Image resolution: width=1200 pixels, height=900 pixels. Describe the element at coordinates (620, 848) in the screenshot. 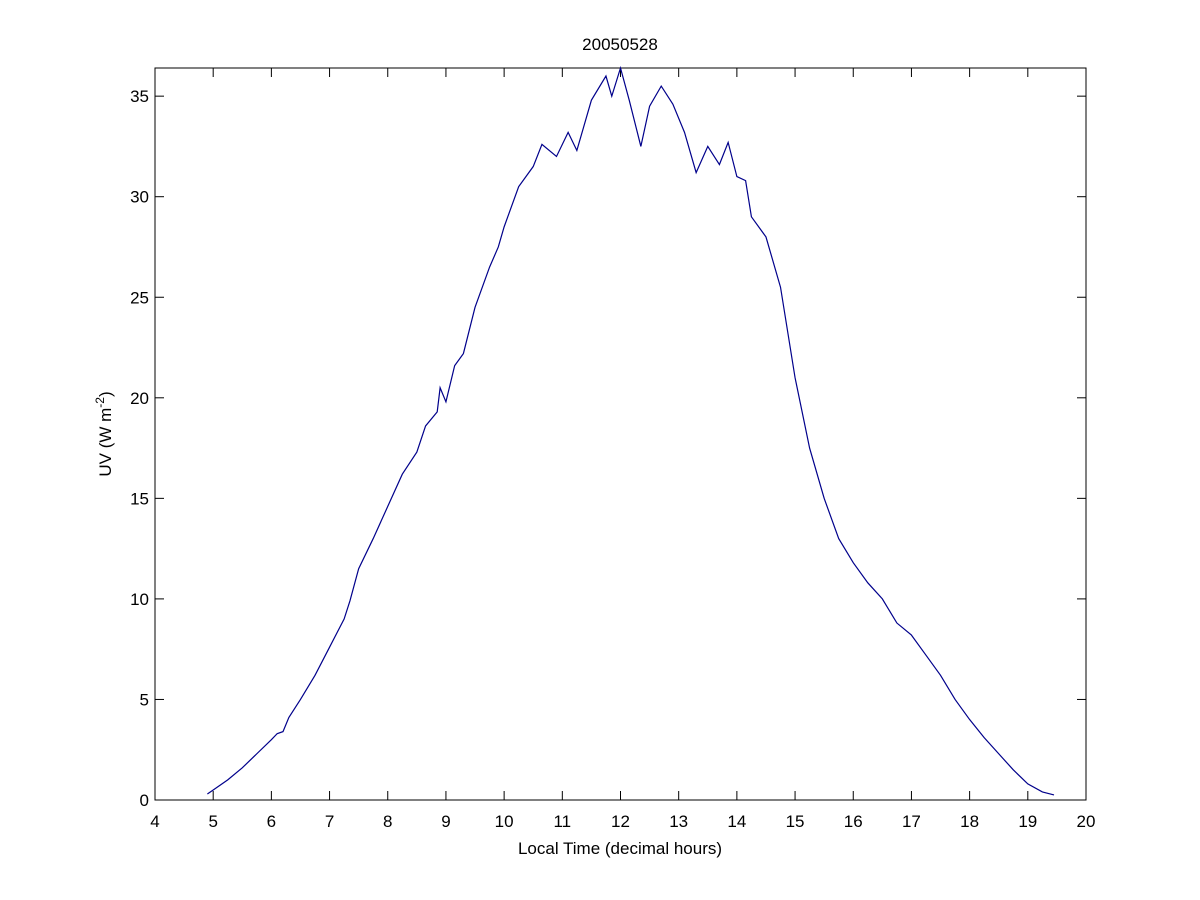

I see `x-axis-label: Local Time (decimal hours)` at that location.